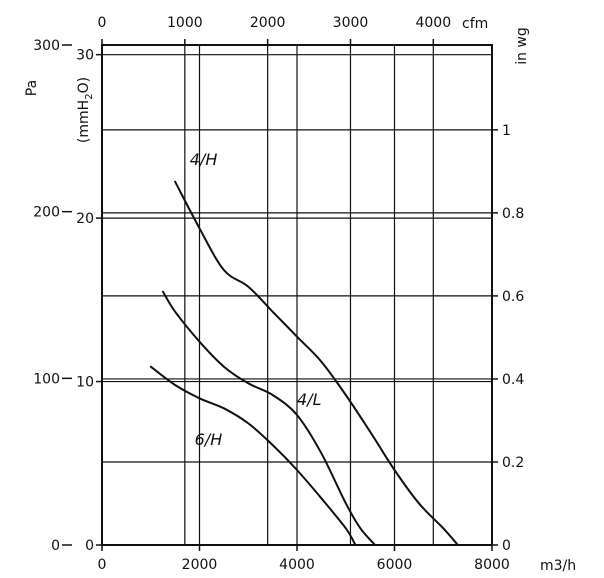 The height and width of the screenshot is (578, 604). I want to click on x-axis-unit: m3/h, so click(558, 566).